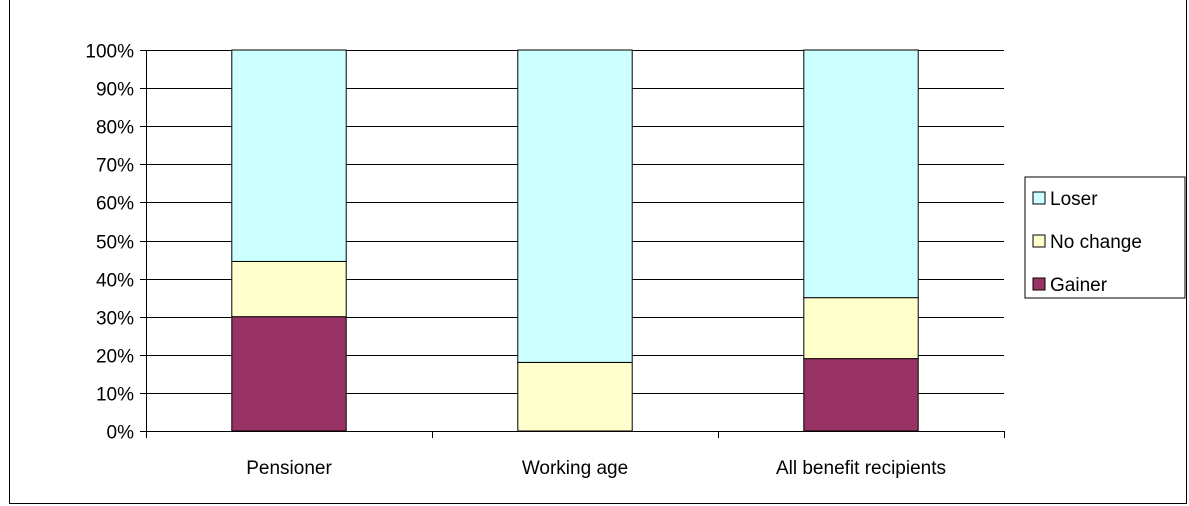  Describe the element at coordinates (121, 433) in the screenshot. I see `y-tick-label: 0%` at that location.